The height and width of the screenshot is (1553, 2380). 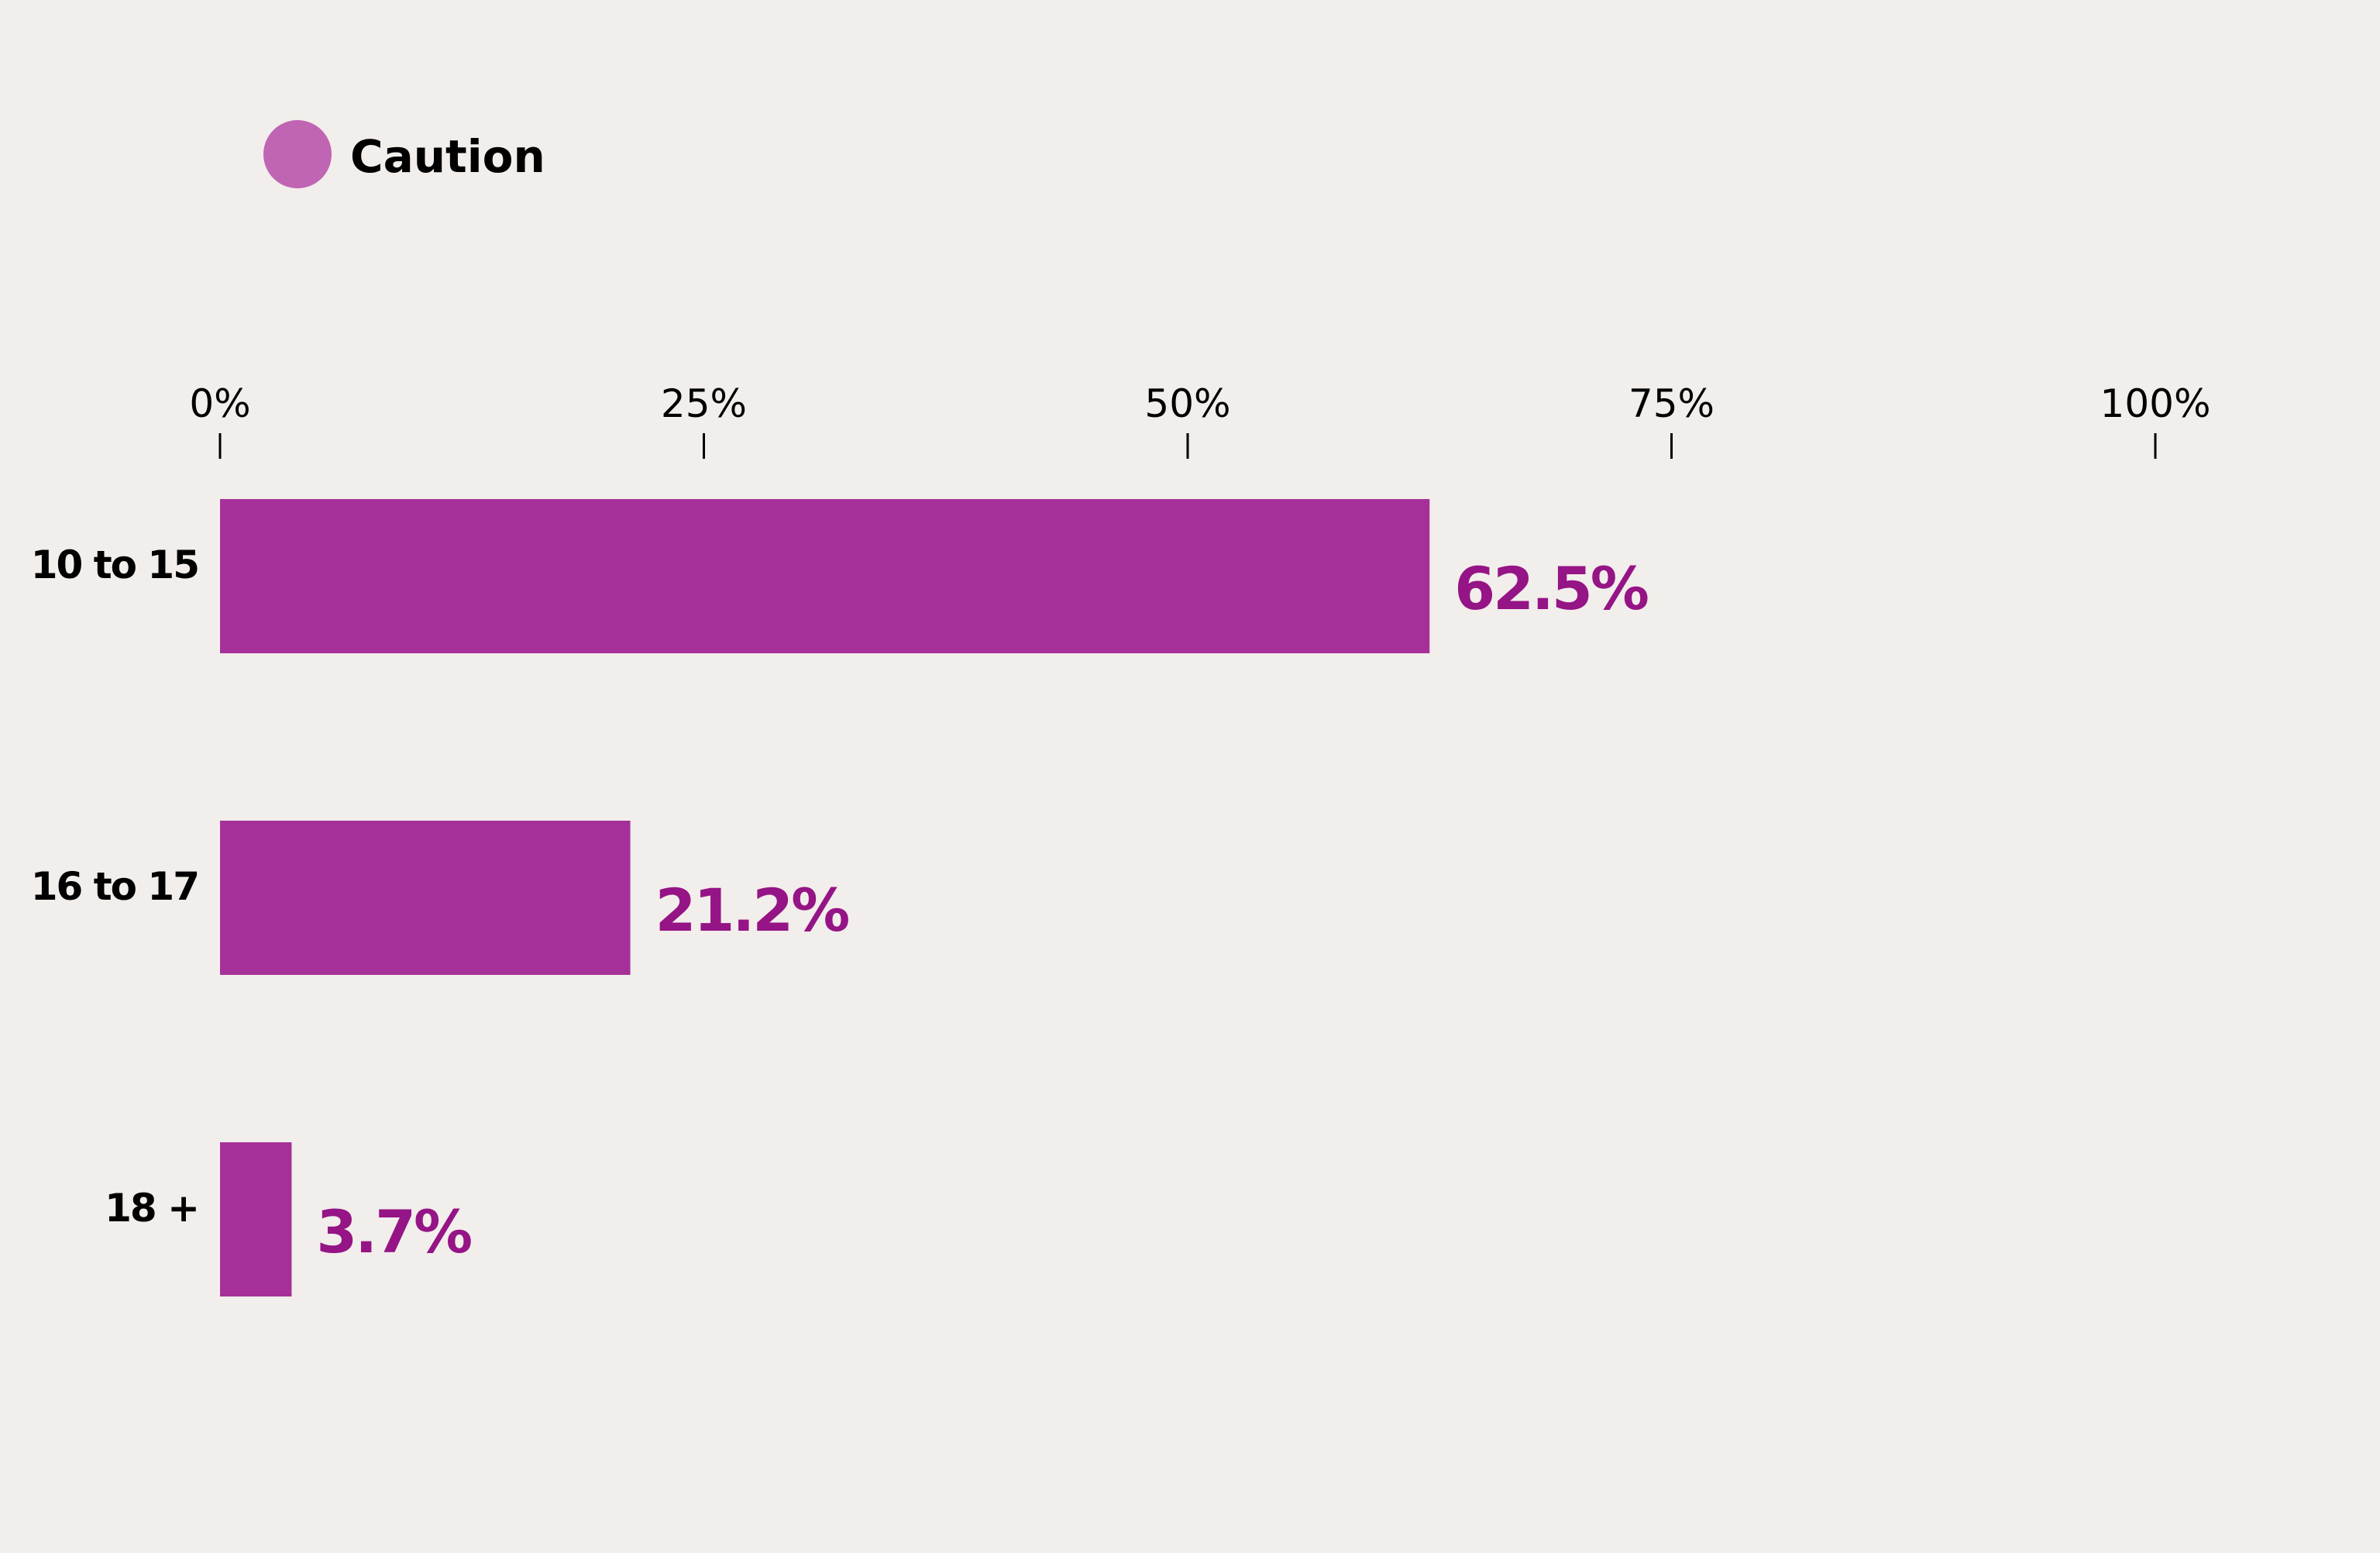 I want to click on category-label: 10 to 15, so click(x=115, y=564).